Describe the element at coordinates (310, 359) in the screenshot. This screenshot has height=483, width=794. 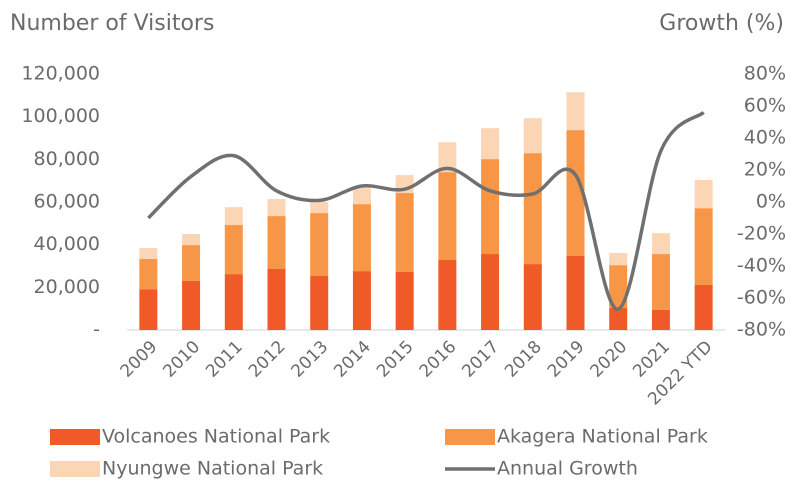
I see `x-tick-label: 2013` at that location.